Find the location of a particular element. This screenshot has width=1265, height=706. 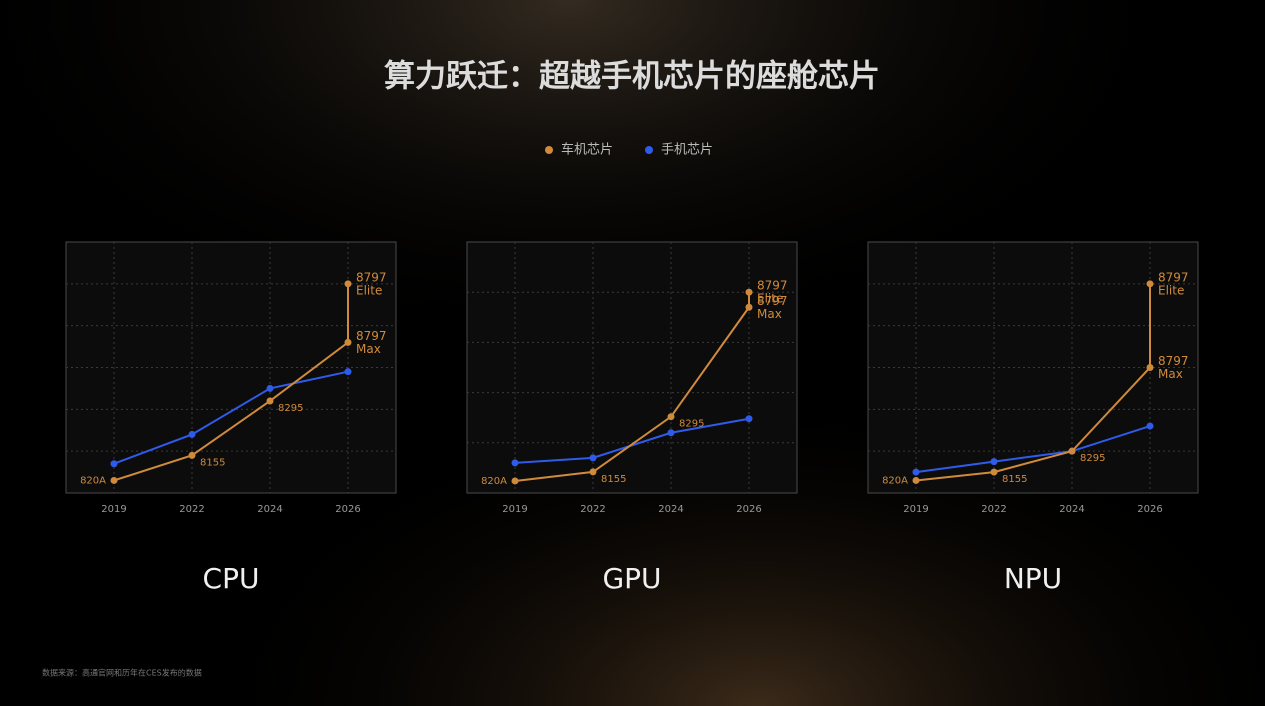

slide-title: 算力跃迁：超越手机芯片的座舱芯片 is located at coordinates (632, 77).